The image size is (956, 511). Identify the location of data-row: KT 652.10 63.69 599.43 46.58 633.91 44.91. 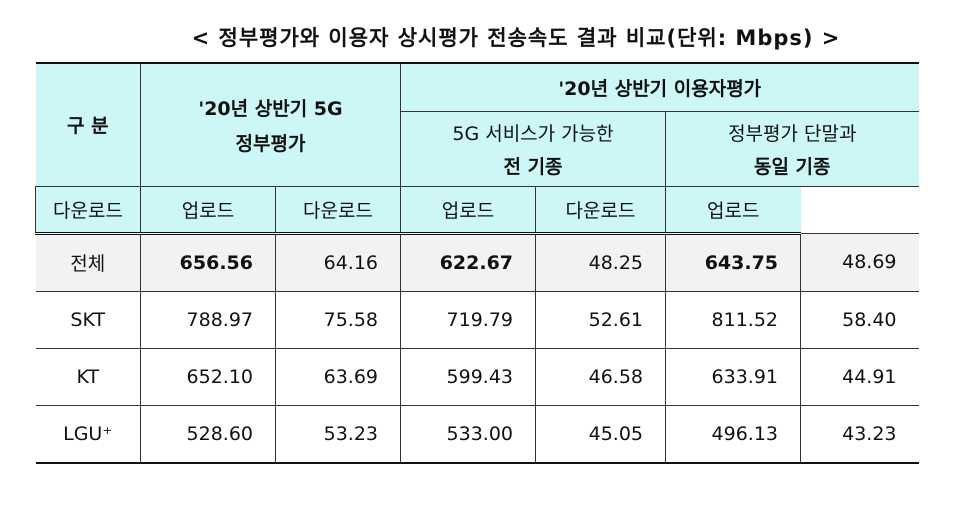
(477, 376).